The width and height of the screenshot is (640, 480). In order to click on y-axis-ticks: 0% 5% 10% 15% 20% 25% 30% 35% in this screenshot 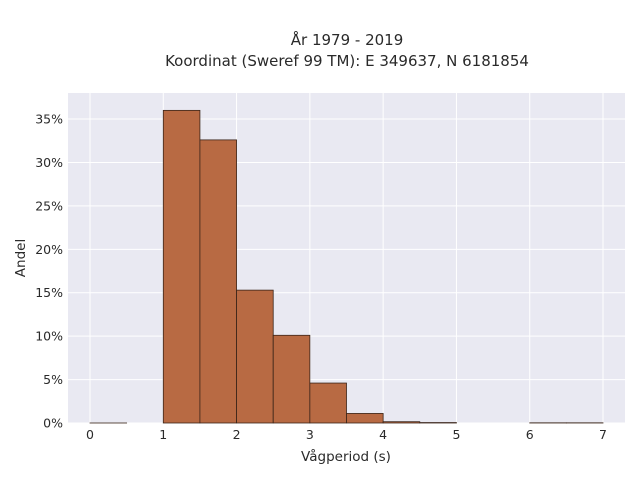, I will do `click(49, 271)`.